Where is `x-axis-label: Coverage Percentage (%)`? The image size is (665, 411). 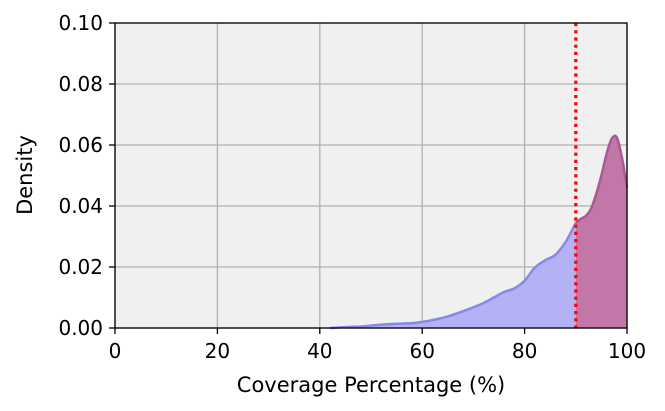
x-axis-label: Coverage Percentage (%) is located at coordinates (371, 385).